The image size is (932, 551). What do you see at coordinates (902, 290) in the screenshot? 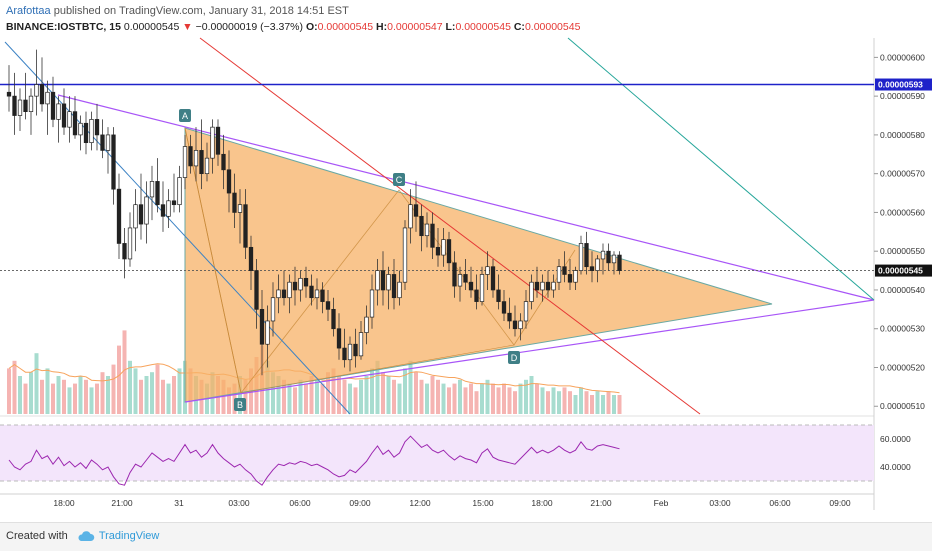
I see `y-tick-label: 0.00000540` at bounding box center [902, 290].